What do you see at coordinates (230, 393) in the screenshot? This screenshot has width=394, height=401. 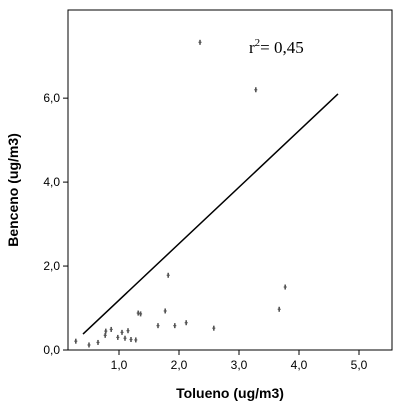 I see `x-axis-title: Tolueno (ug/m3)` at bounding box center [230, 393].